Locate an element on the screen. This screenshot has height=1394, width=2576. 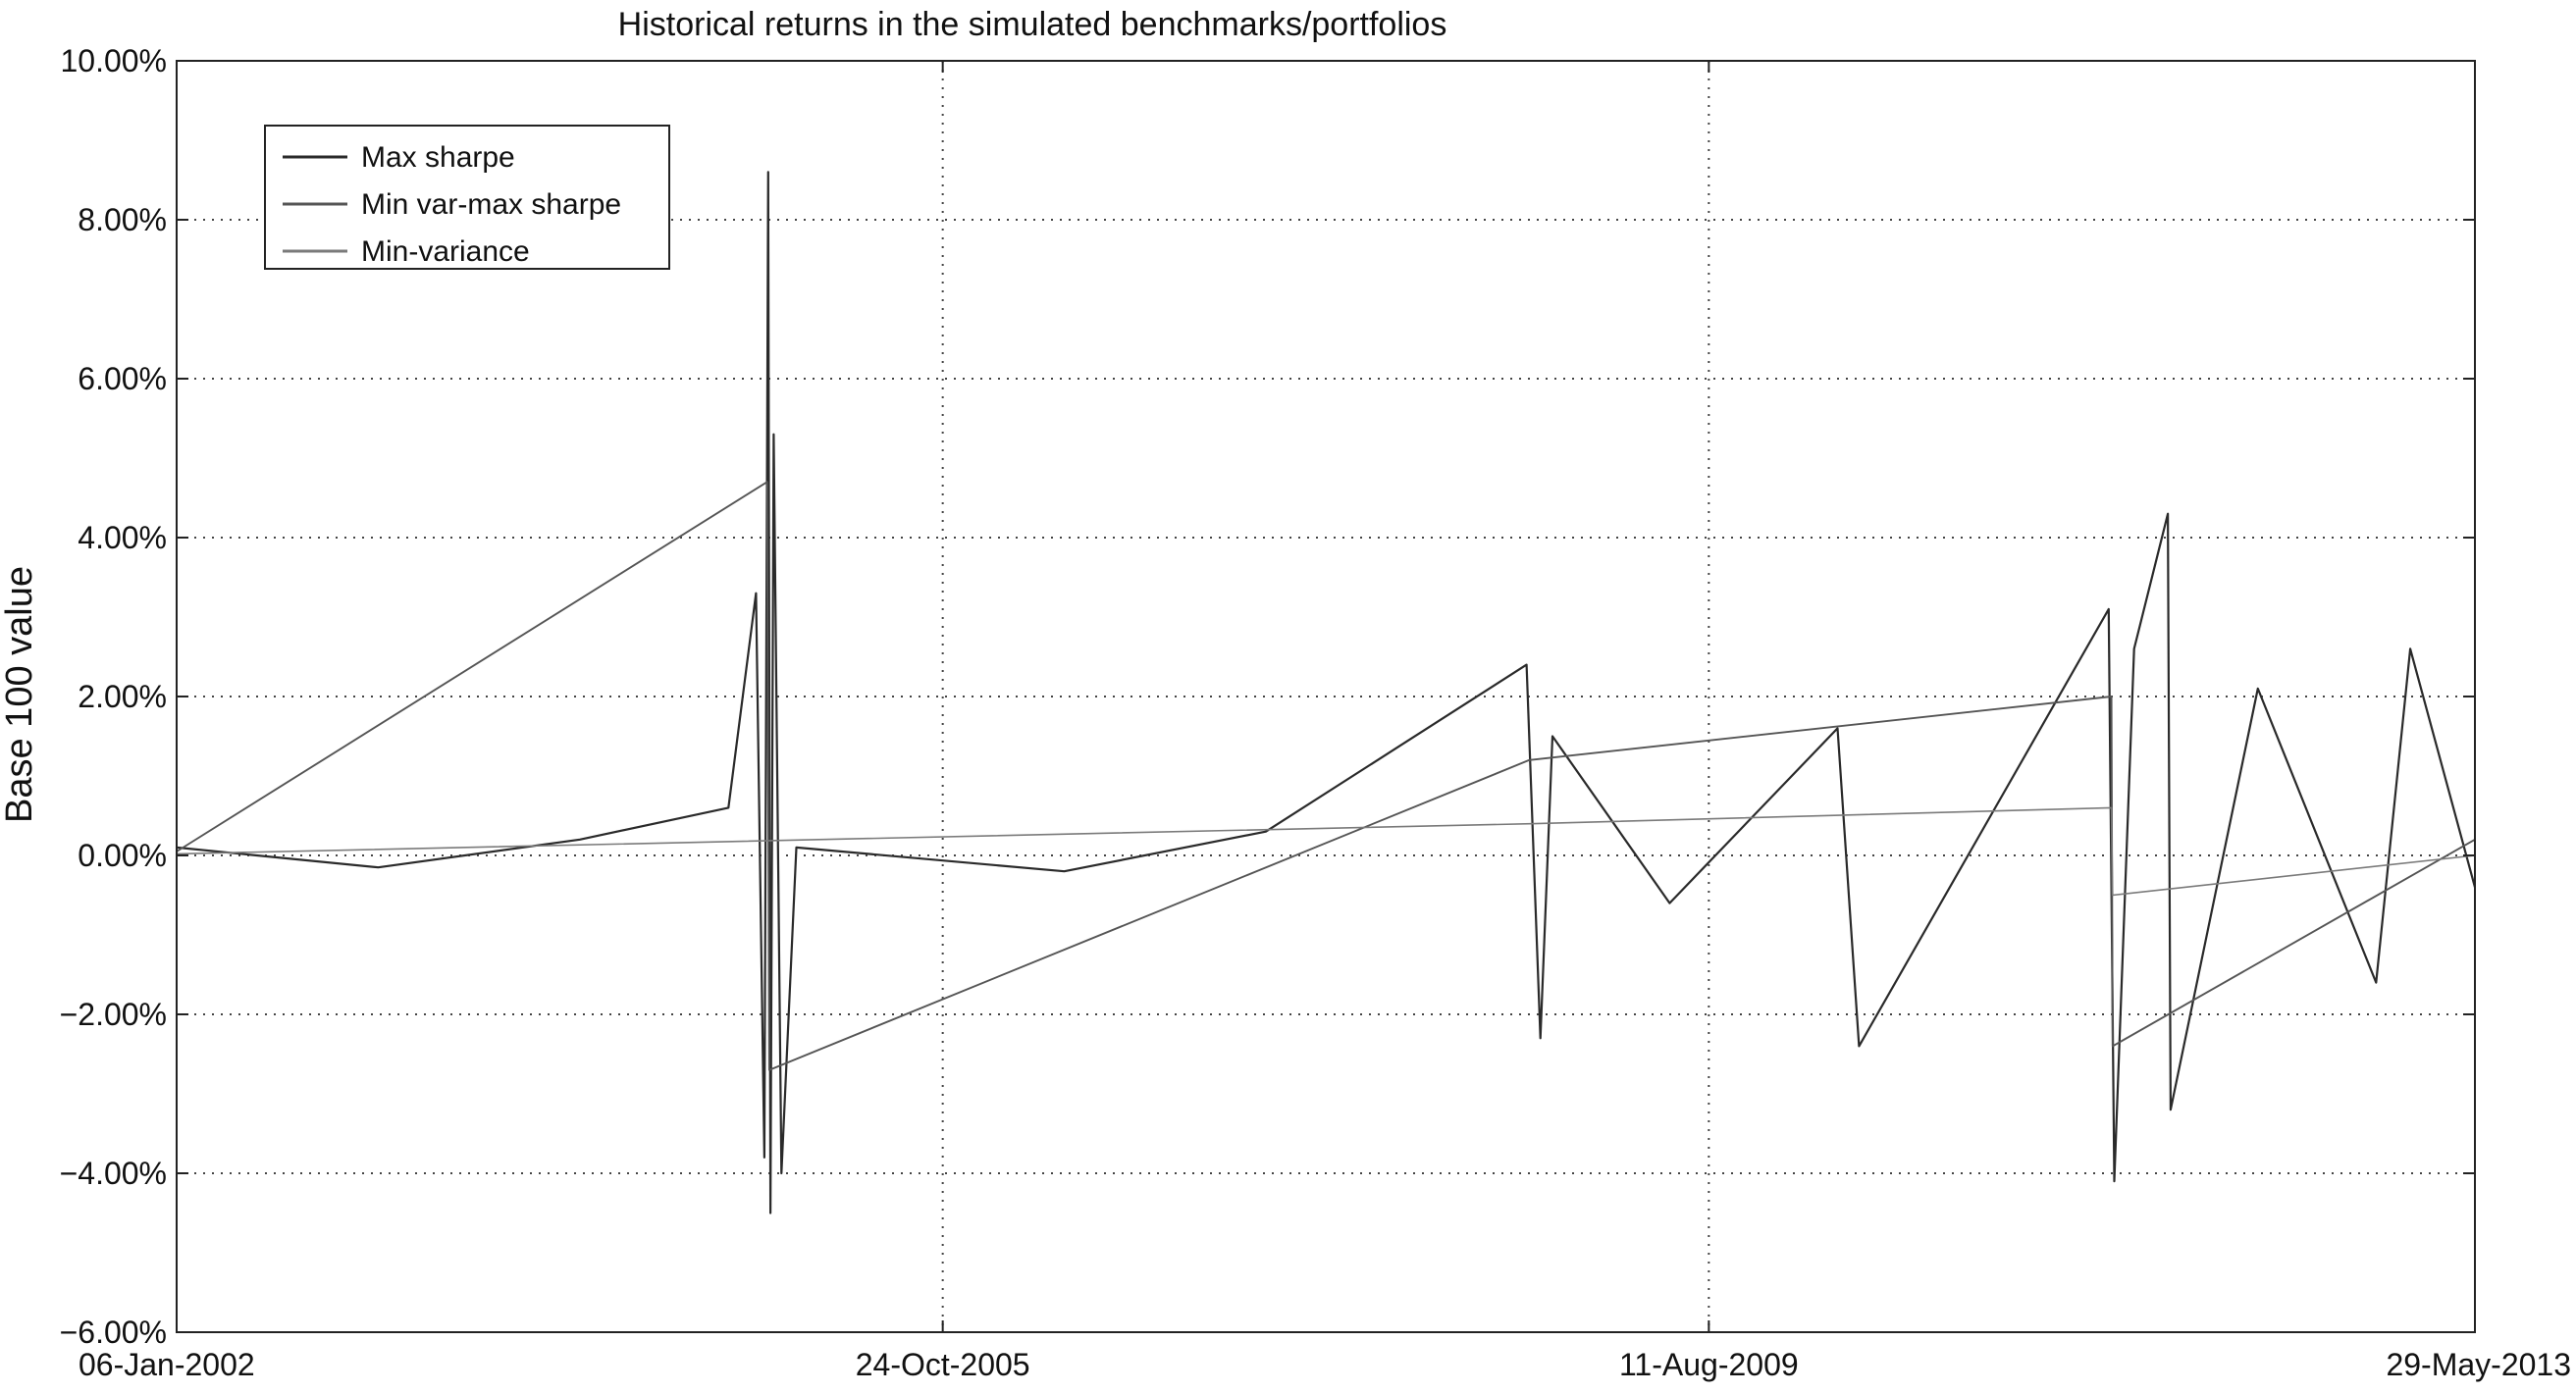
x-tick-label: 06-Jan-2002 is located at coordinates (167, 1364).